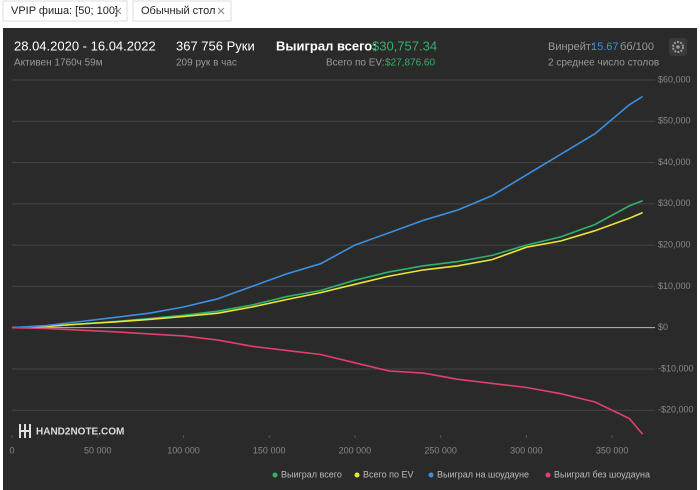  I want to click on tab: Обычный стол, so click(182, 11).